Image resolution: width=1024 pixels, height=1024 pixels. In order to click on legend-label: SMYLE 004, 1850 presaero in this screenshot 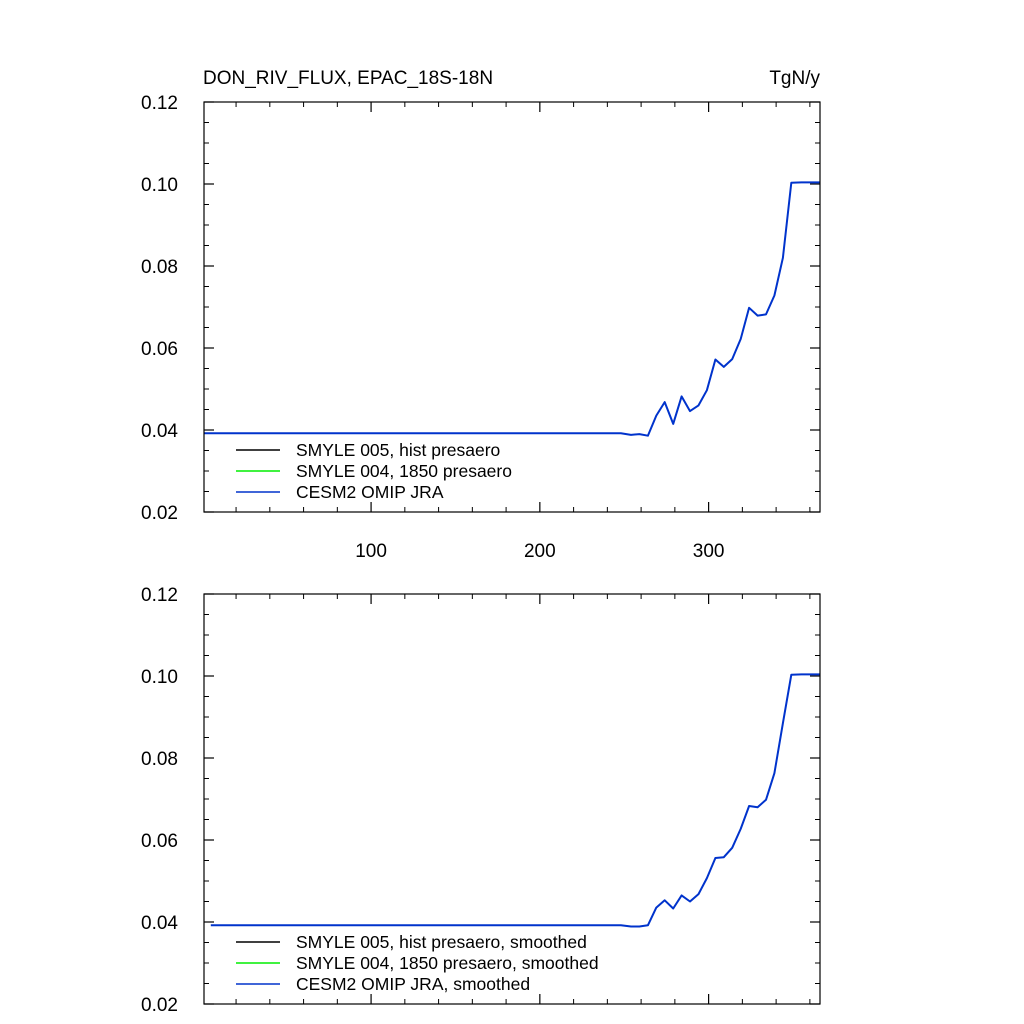, I will do `click(404, 471)`.